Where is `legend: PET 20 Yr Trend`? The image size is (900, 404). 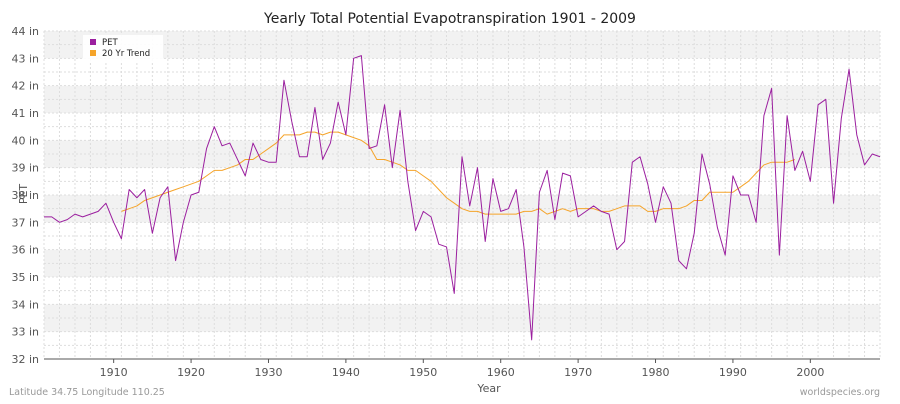
legend: PET 20 Yr Trend is located at coordinates (123, 48).